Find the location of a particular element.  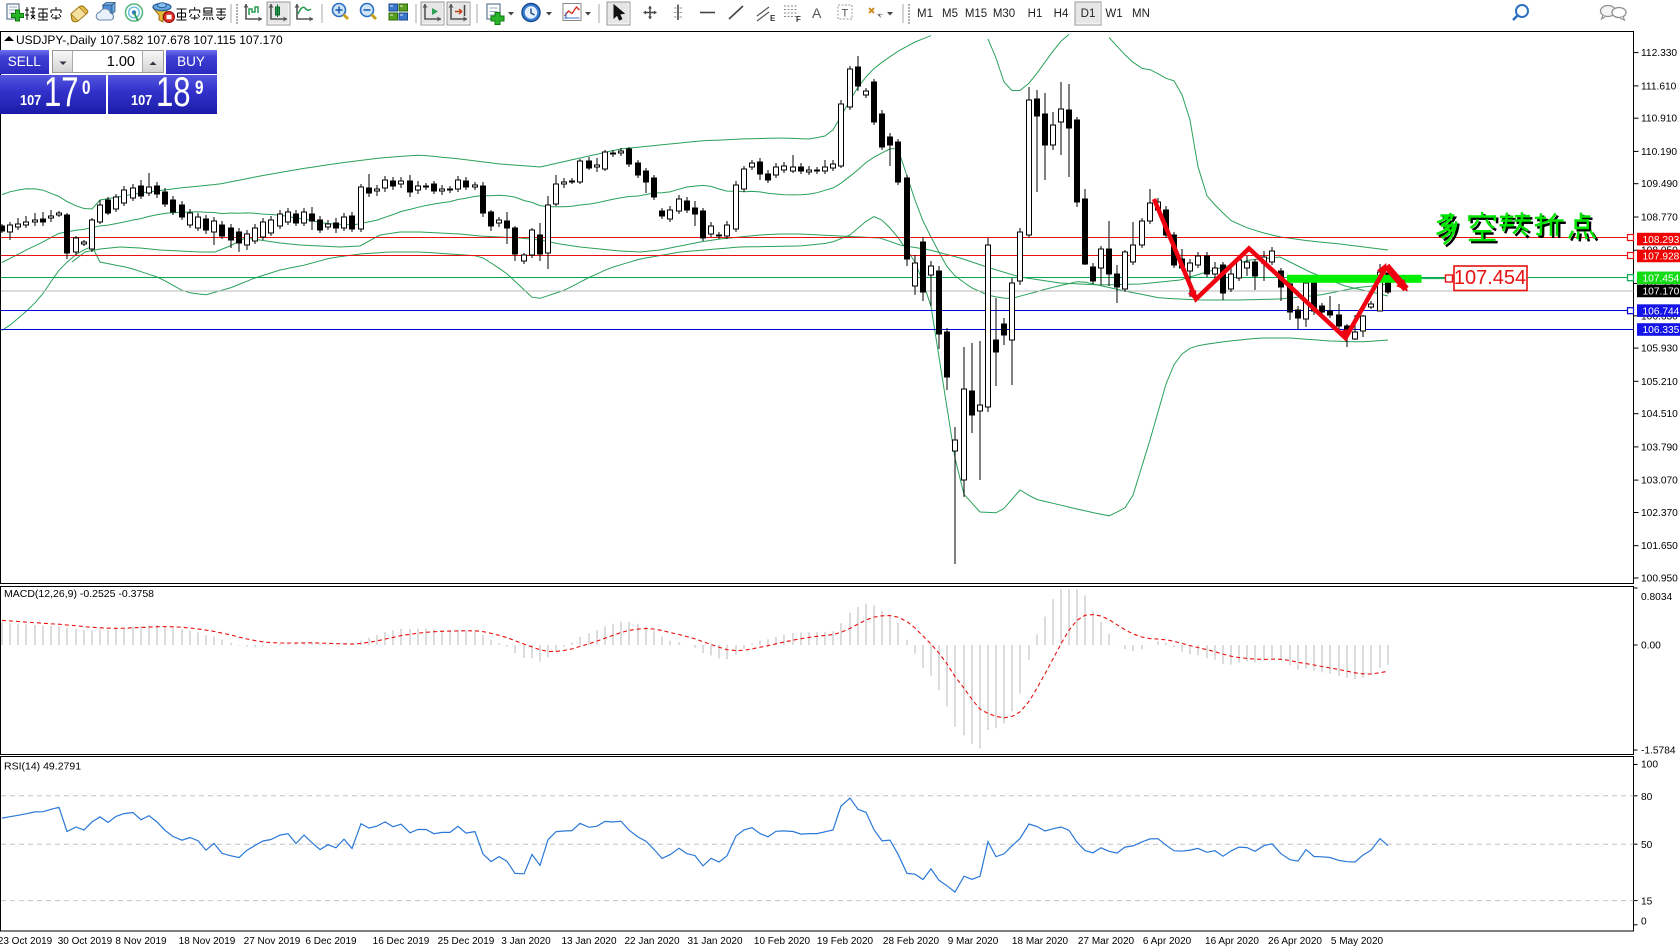

svg-text: 107.928 is located at coordinates (1661, 257).